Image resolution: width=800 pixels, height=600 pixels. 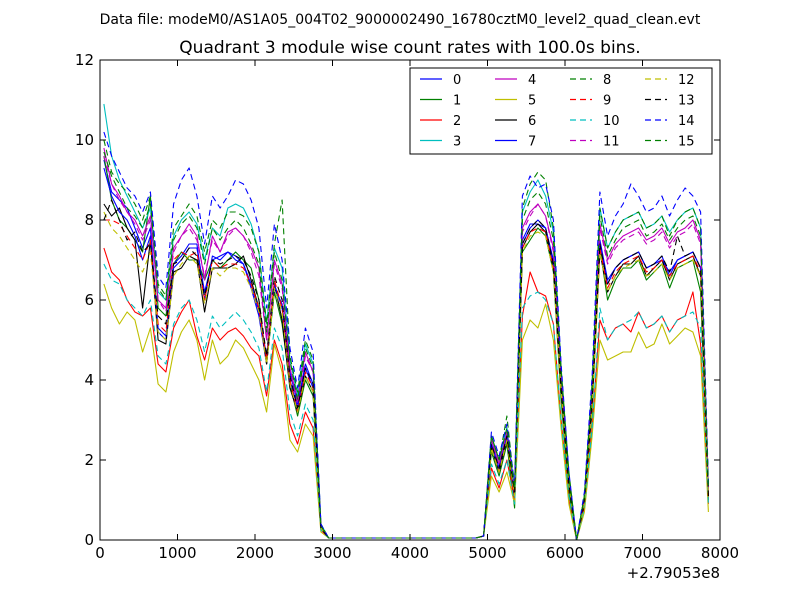 What do you see at coordinates (720, 553) in the screenshot?
I see `x-tick-label: 8000` at bounding box center [720, 553].